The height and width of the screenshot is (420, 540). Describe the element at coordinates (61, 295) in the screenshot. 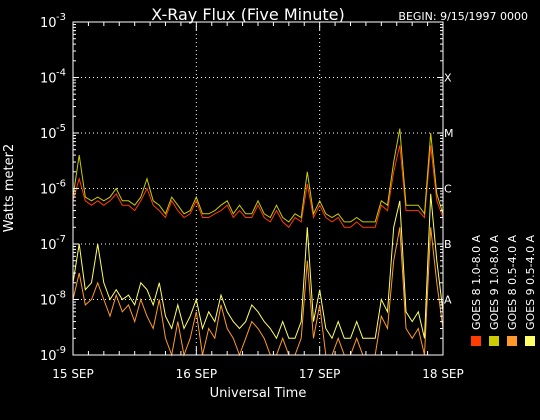

I see `y-tick-exponent: -8` at that location.